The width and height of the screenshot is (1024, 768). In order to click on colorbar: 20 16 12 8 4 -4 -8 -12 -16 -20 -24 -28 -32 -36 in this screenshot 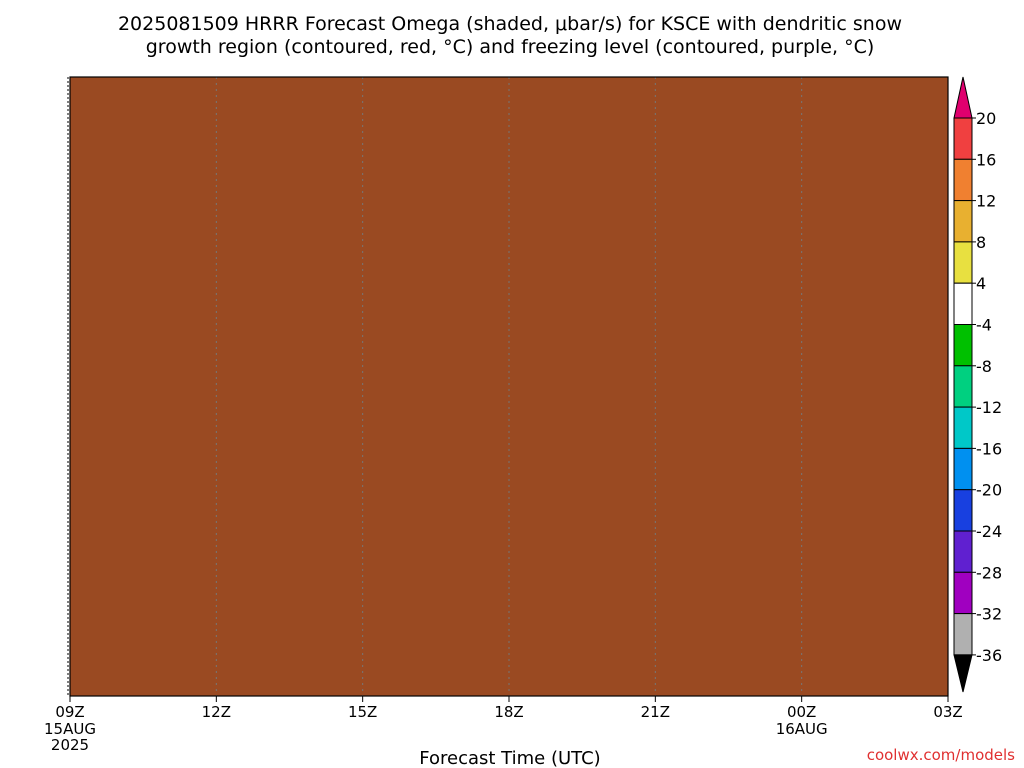, I will do `click(977, 384)`.